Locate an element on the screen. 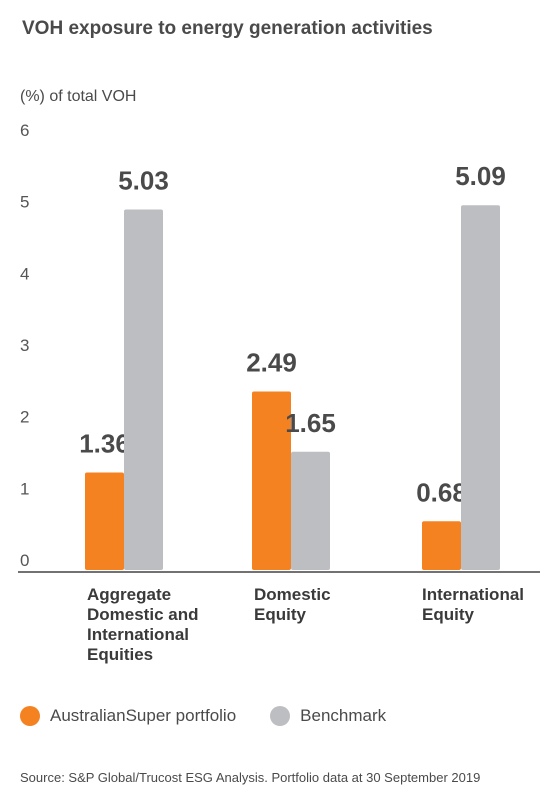 The image size is (553, 800). data-label: 0.68 is located at coordinates (441, 492).